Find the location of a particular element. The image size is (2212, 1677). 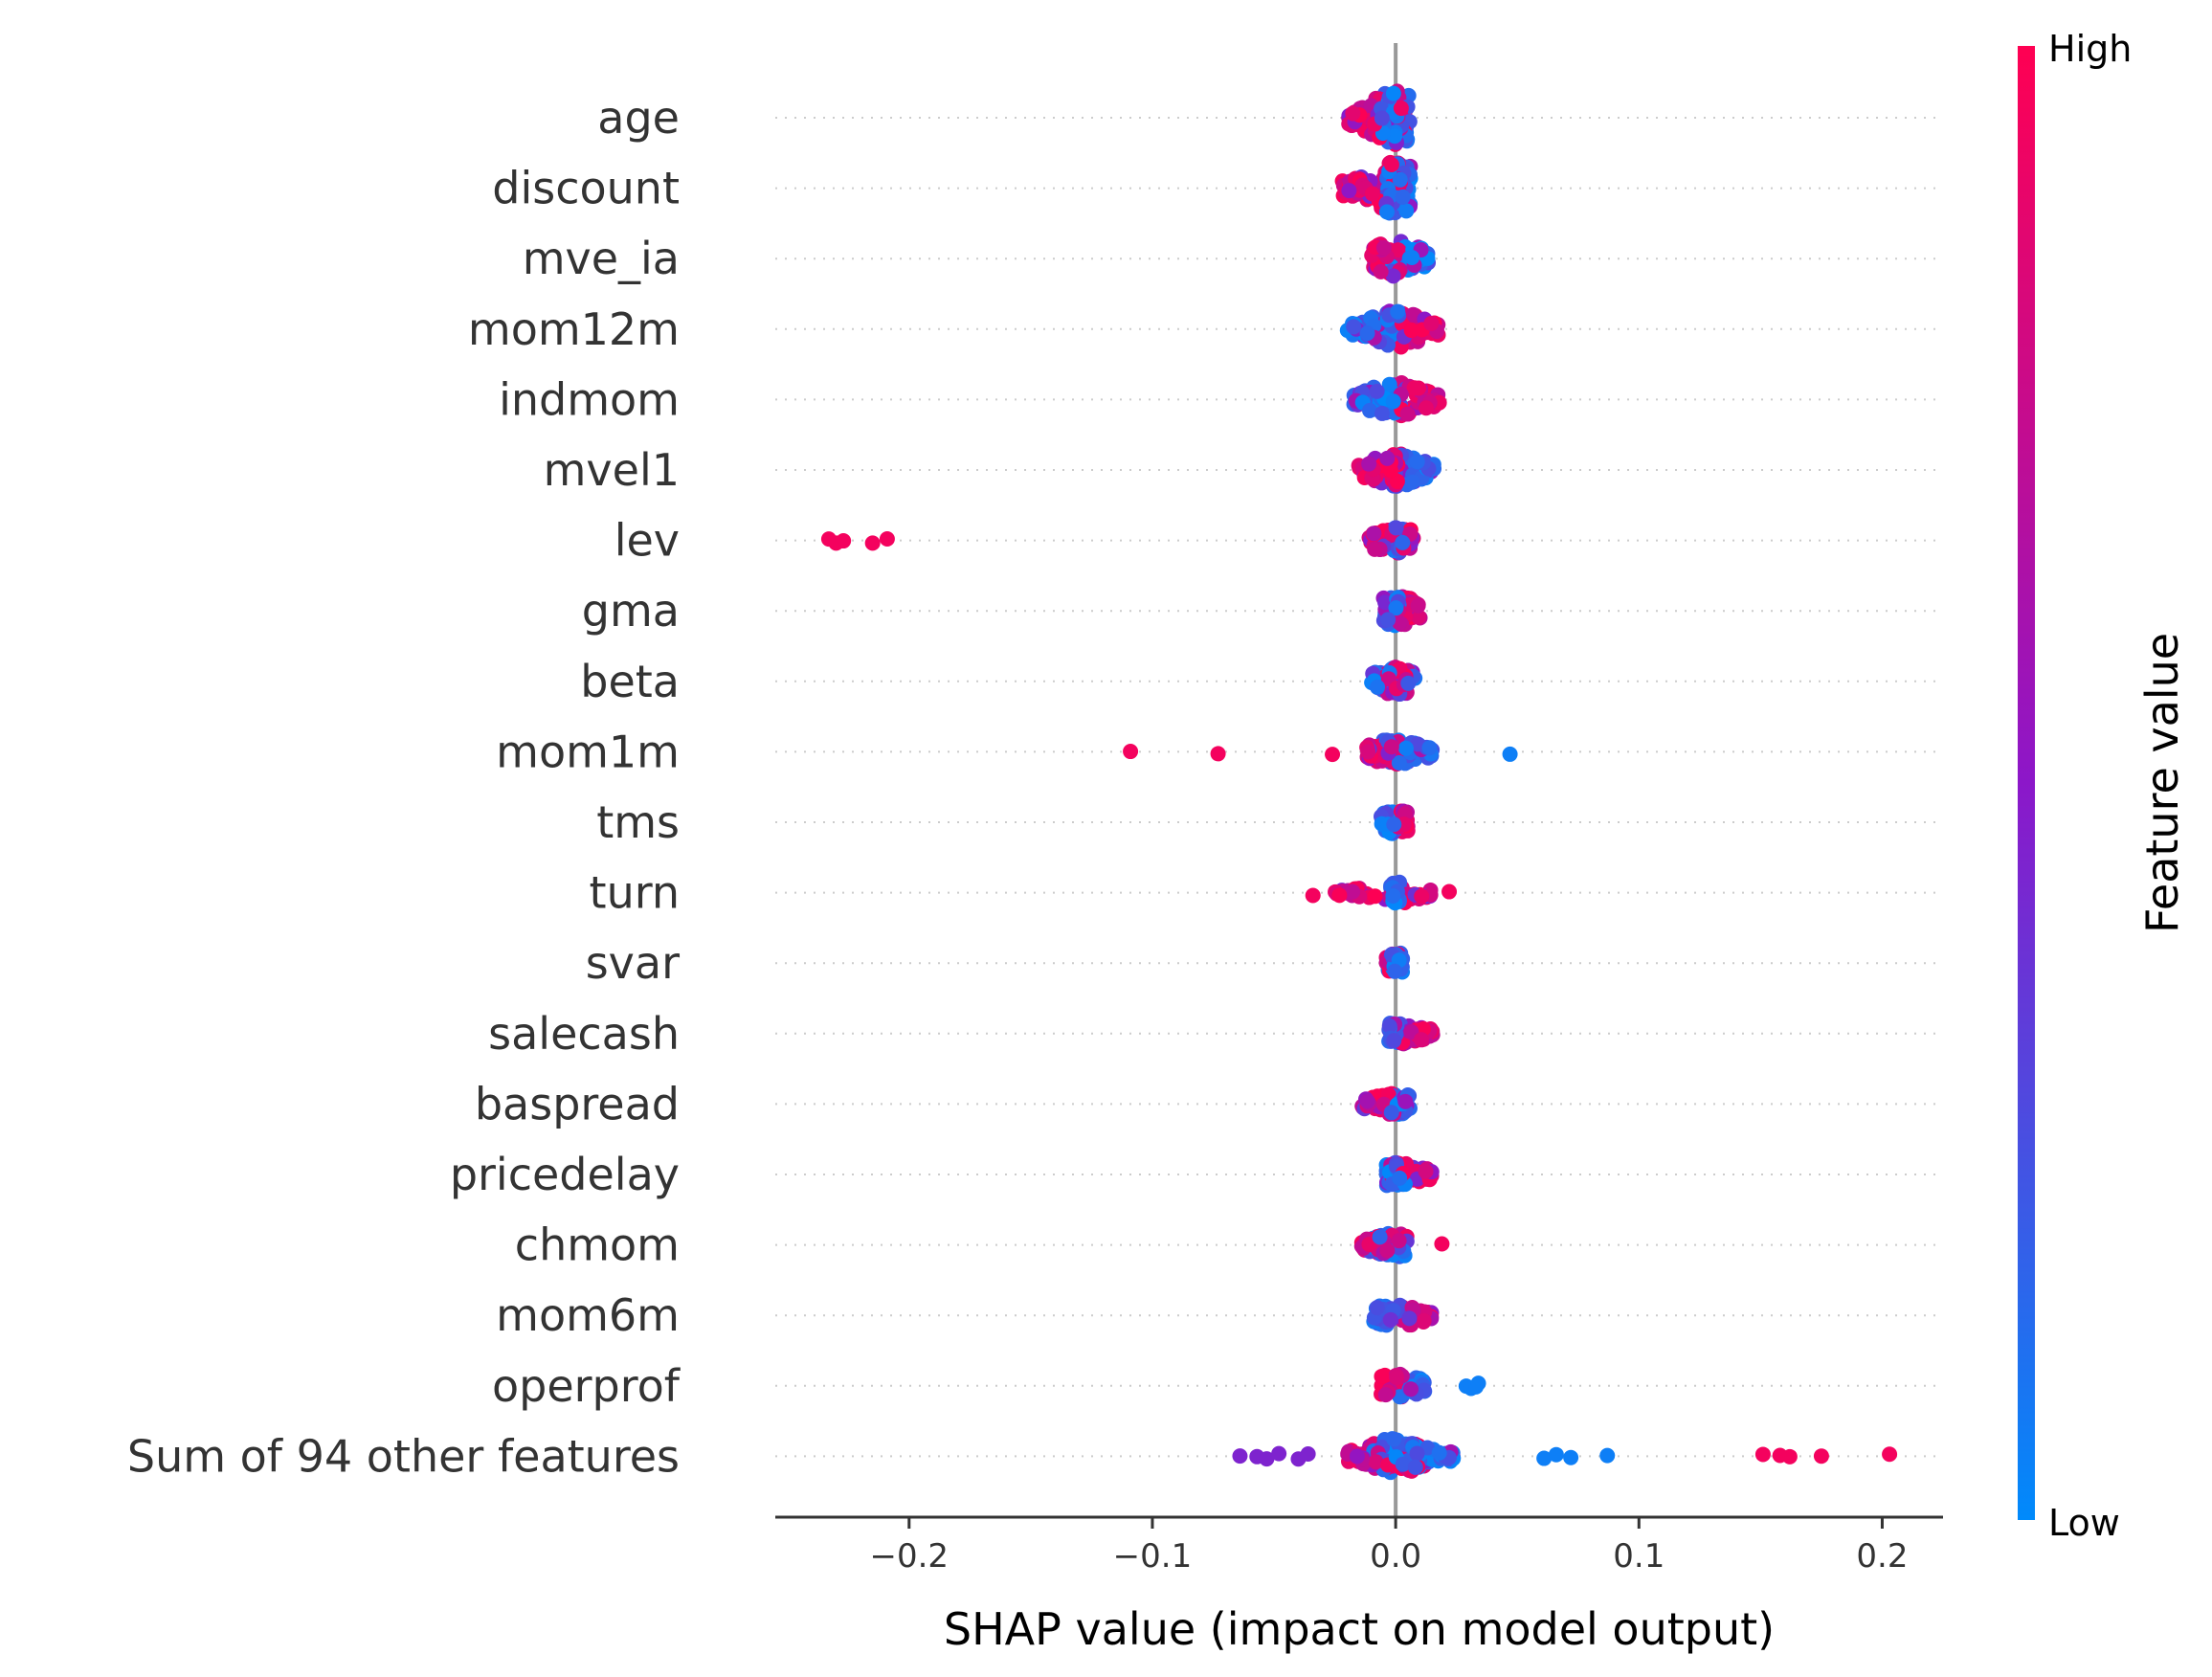

feature-label: svar is located at coordinates (633, 963).